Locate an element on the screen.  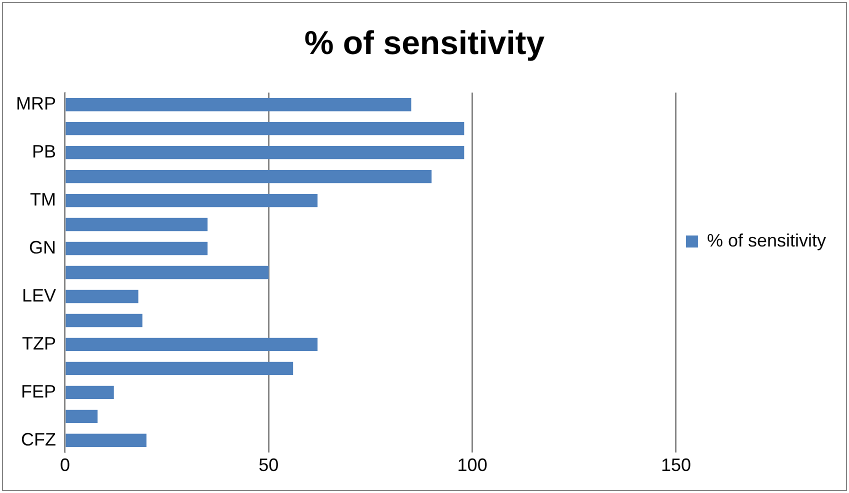
x-tick-label: 100 is located at coordinates (472, 465).